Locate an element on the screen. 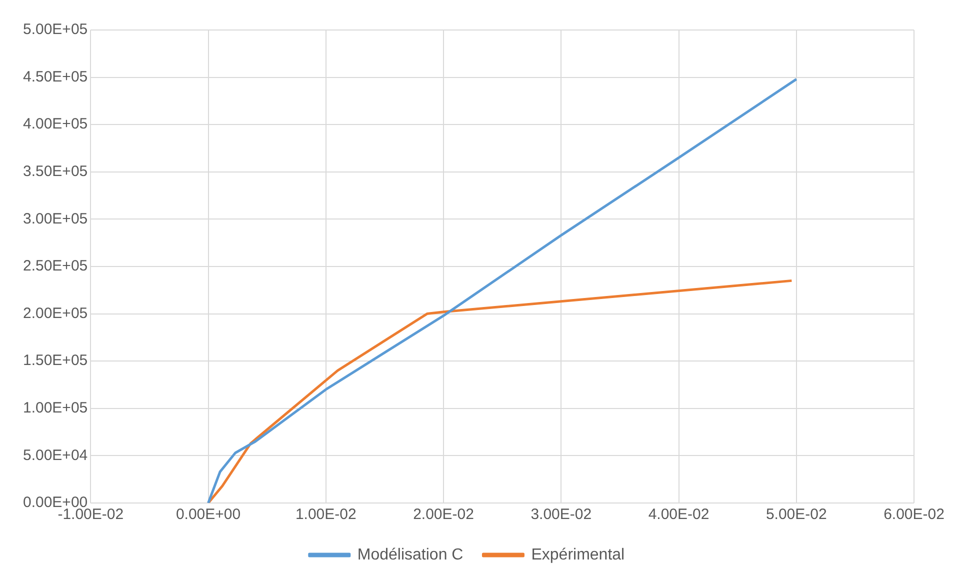 The height and width of the screenshot is (583, 954). x-tick-label: 1.00E-02 is located at coordinates (325, 515).